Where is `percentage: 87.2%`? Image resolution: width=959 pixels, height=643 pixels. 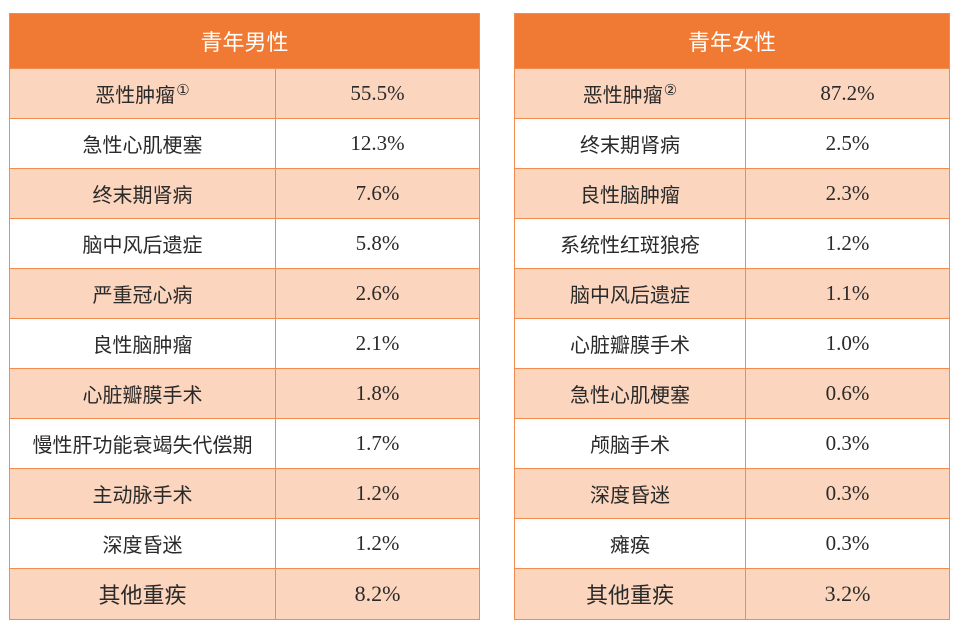 percentage: 87.2% is located at coordinates (847, 93).